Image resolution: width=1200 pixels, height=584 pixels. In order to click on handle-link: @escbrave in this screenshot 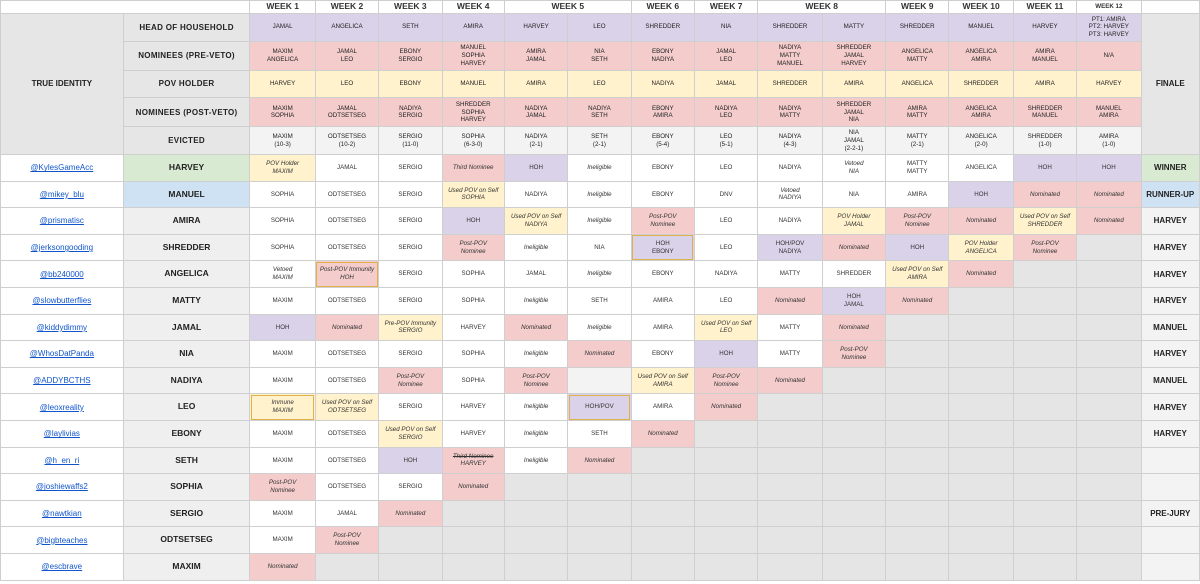, I will do `click(62, 567)`.